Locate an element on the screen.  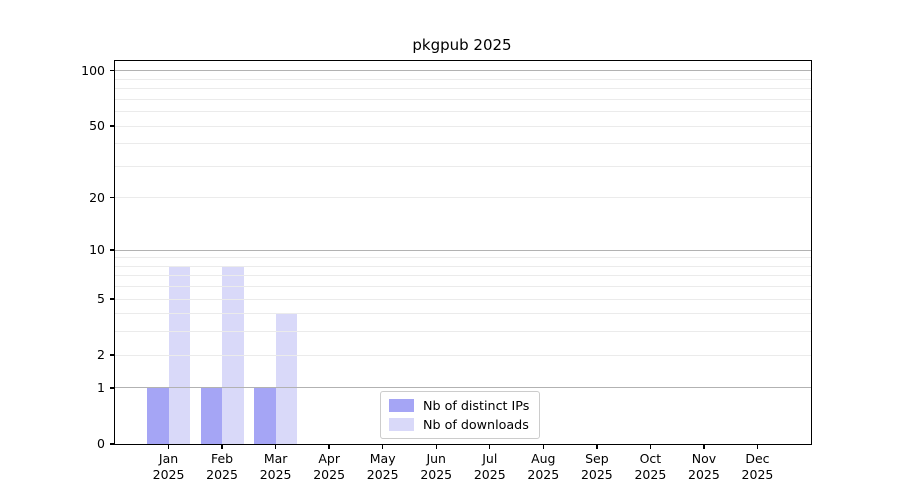
x-tick-label: Feb 2025 is located at coordinates (222, 467).